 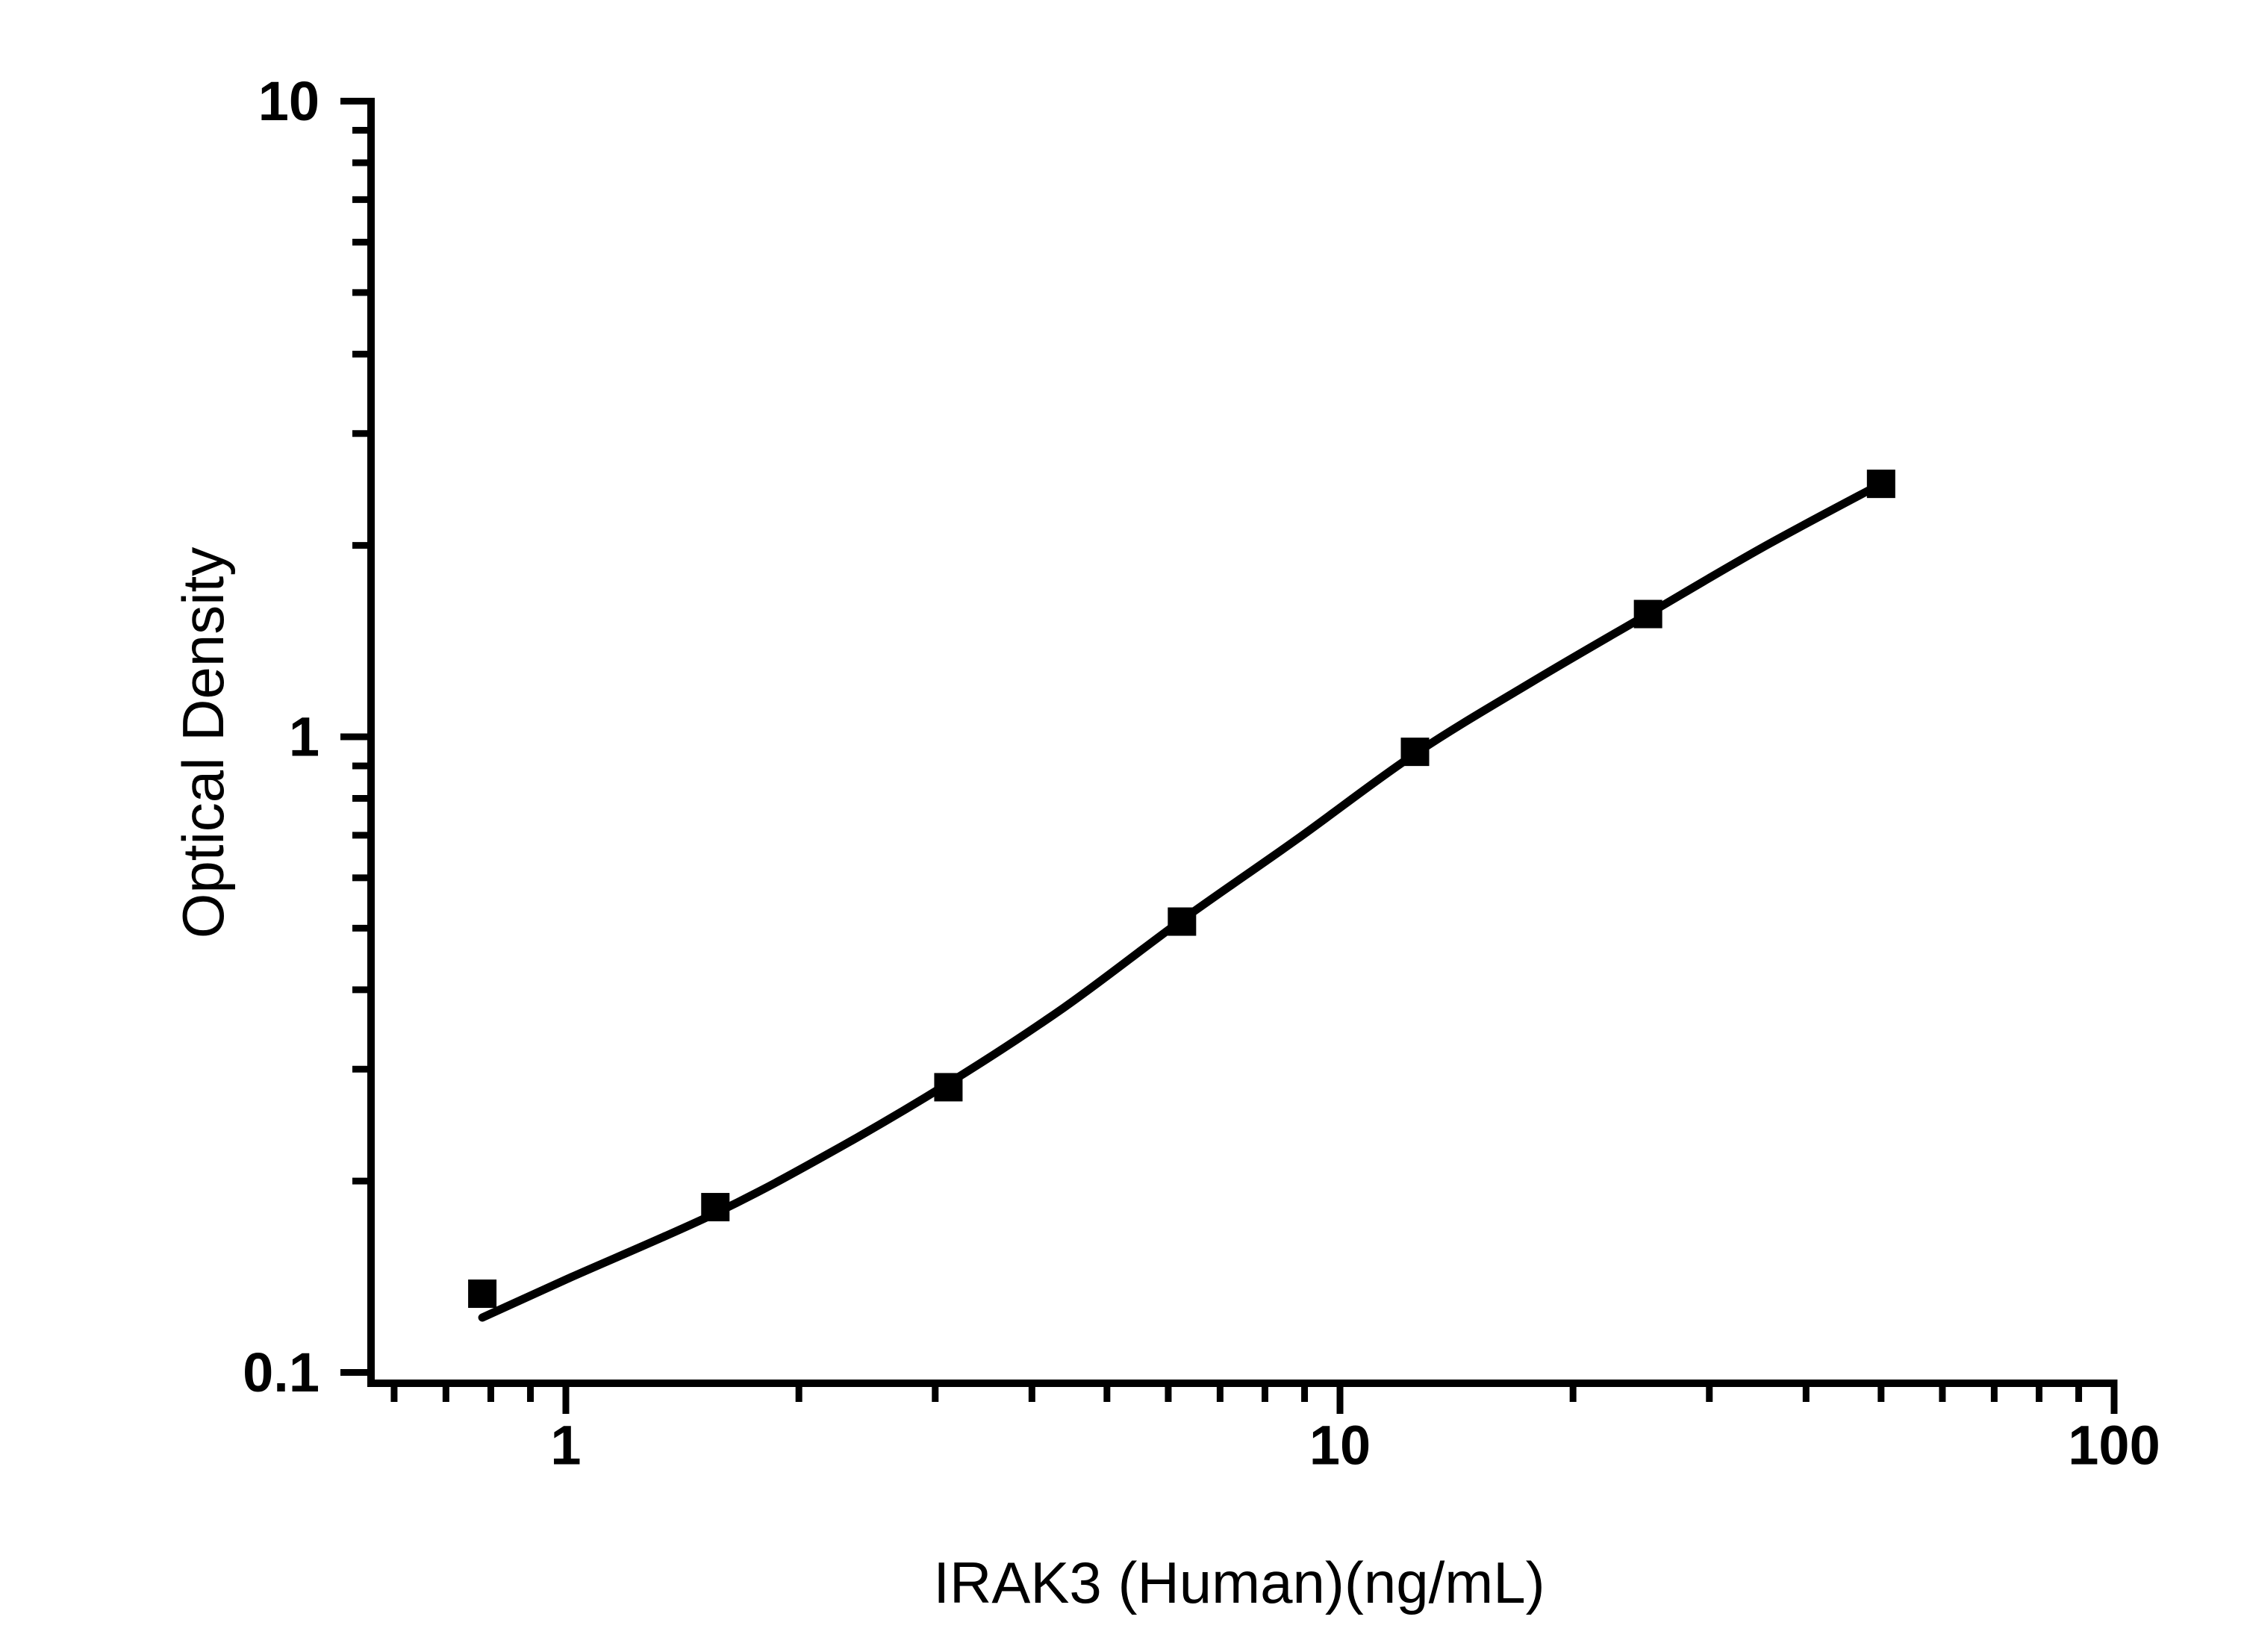 What do you see at coordinates (565, 1446) in the screenshot?
I see `x-tick-label: 1` at bounding box center [565, 1446].